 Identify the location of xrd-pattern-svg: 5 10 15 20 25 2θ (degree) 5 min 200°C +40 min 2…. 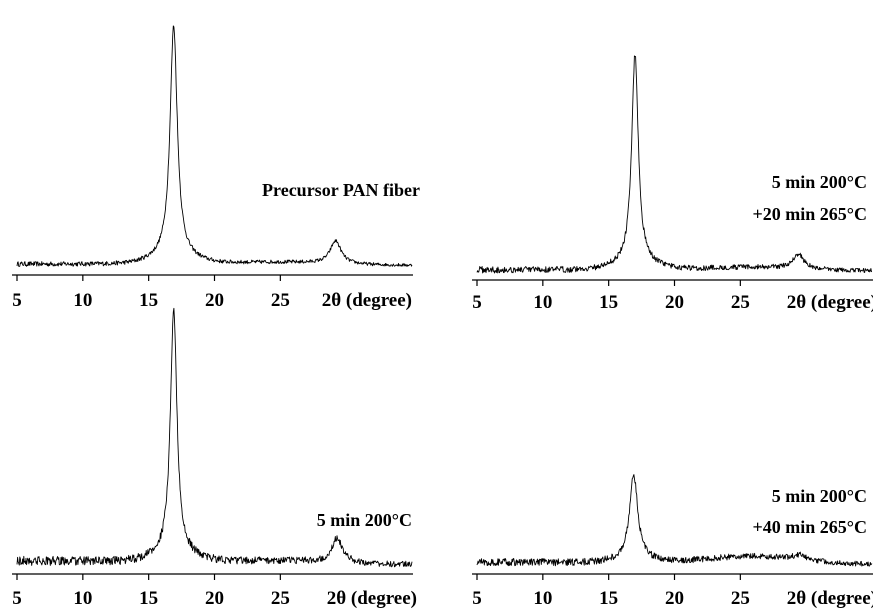
(672, 541).